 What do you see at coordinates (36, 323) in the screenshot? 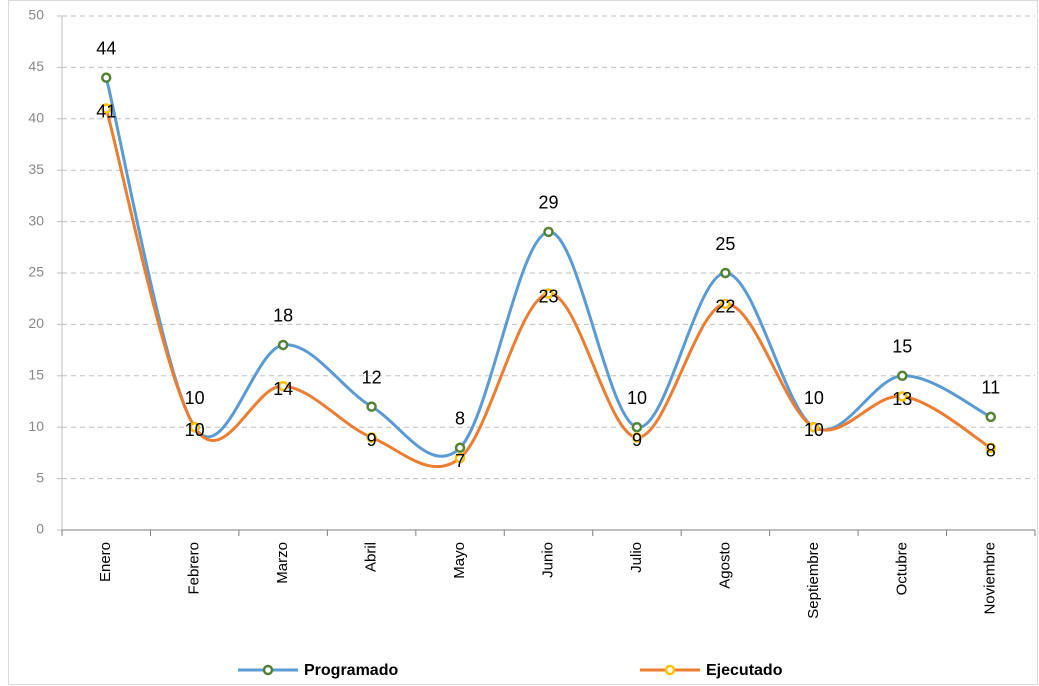
I see `y-tick-label: 20` at bounding box center [36, 323].